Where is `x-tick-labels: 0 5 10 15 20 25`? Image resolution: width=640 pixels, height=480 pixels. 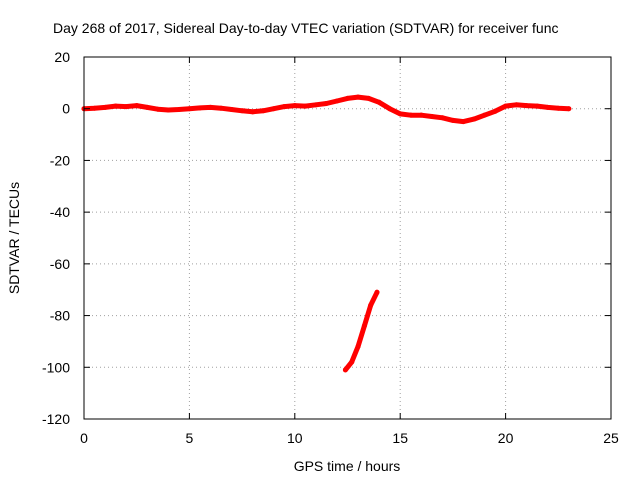 x-tick-labels: 0 5 10 15 20 25 is located at coordinates (349, 438).